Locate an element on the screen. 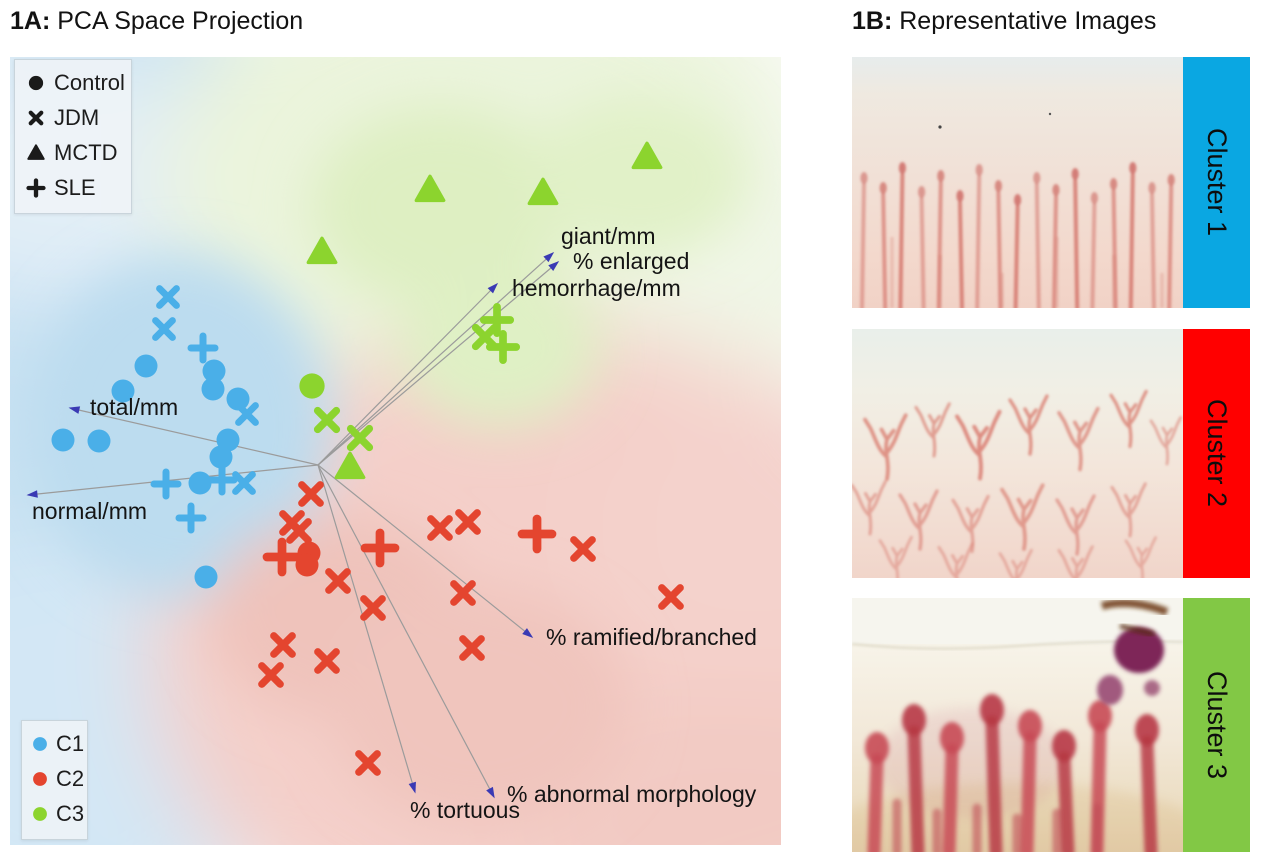 The image size is (1261, 865). control-circle-icon is located at coordinates (36, 83).